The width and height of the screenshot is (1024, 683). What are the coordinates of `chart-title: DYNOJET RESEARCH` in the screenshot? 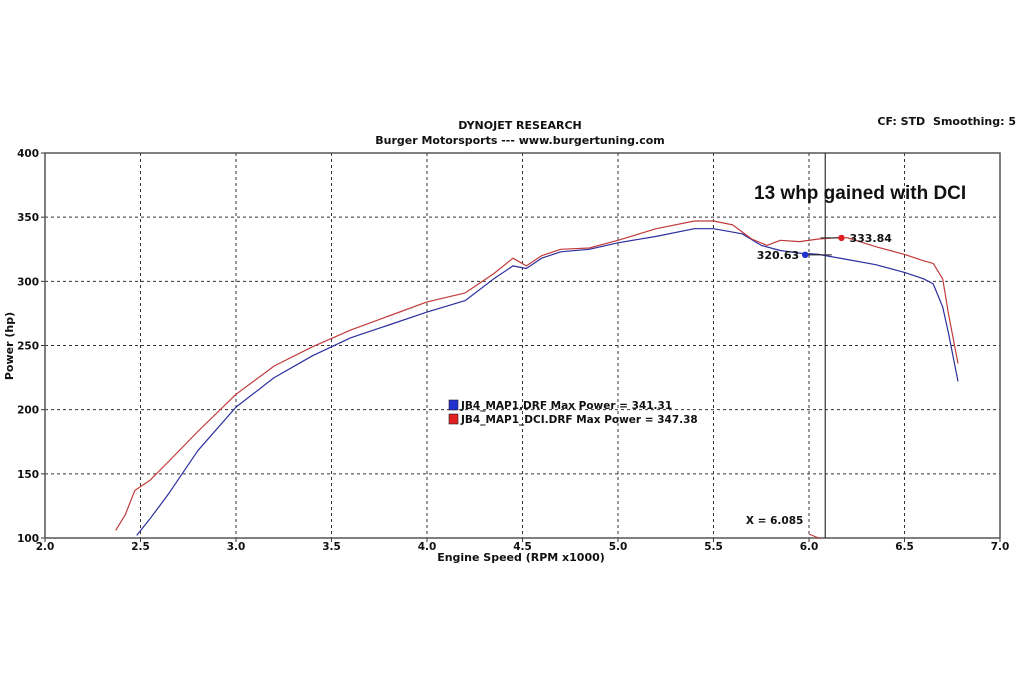 It's located at (520, 125).